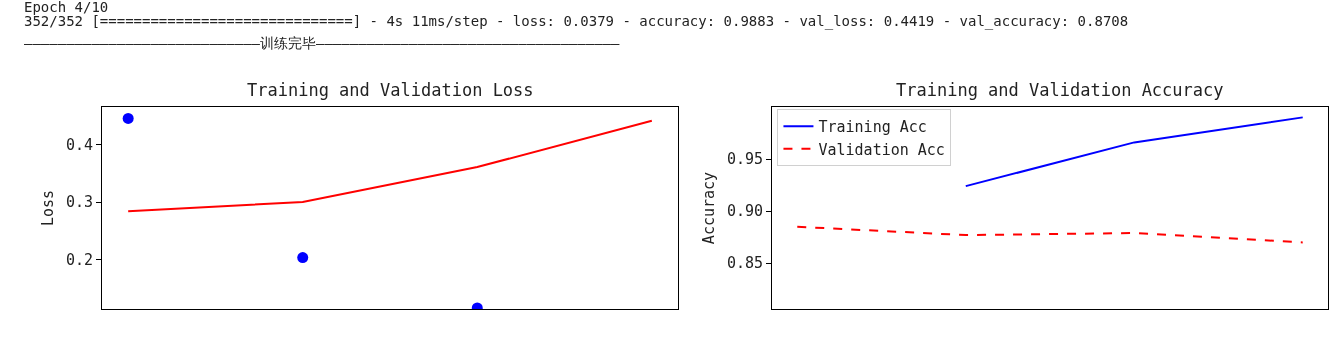 The width and height of the screenshot is (1329, 342). I want to click on chart-title: Training and Validation Accuracy, so click(1060, 90).